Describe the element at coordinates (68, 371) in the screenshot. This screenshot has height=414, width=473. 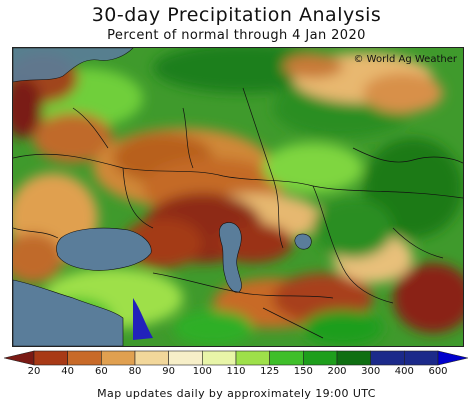
I see `legend-tick-label: 40` at that location.